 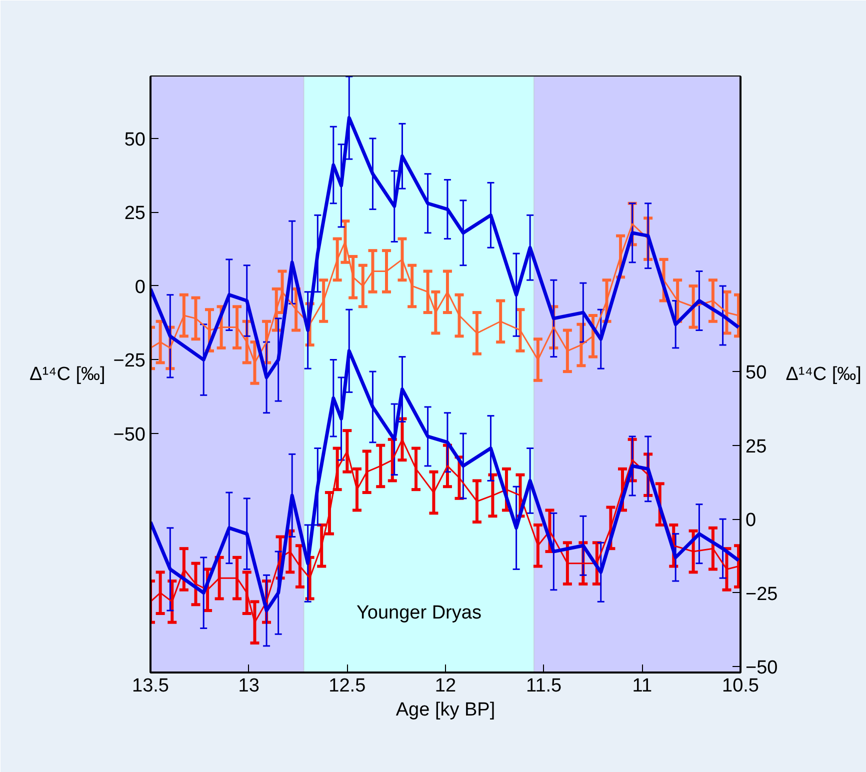 What do you see at coordinates (419, 613) in the screenshot?
I see `band-label: Younger Dryas` at bounding box center [419, 613].